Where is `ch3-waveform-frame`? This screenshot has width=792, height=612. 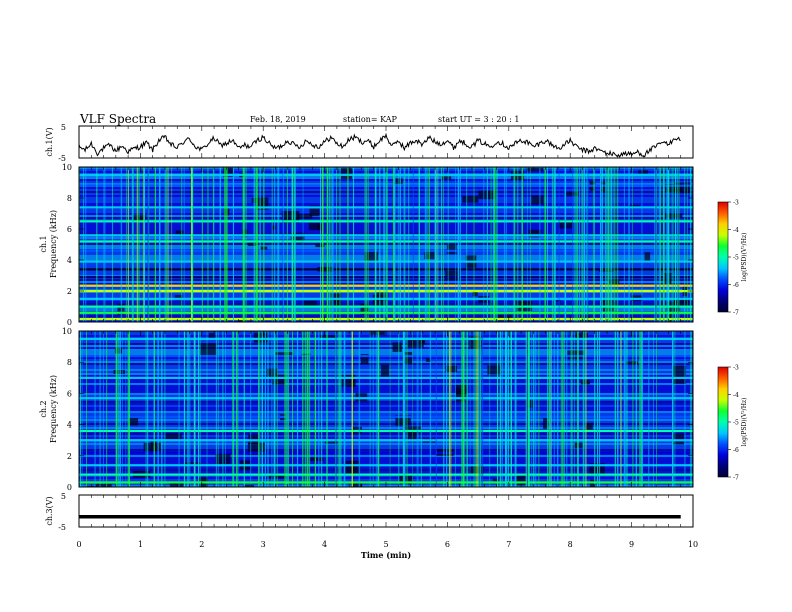 ch3-waveform-frame is located at coordinates (386, 511).